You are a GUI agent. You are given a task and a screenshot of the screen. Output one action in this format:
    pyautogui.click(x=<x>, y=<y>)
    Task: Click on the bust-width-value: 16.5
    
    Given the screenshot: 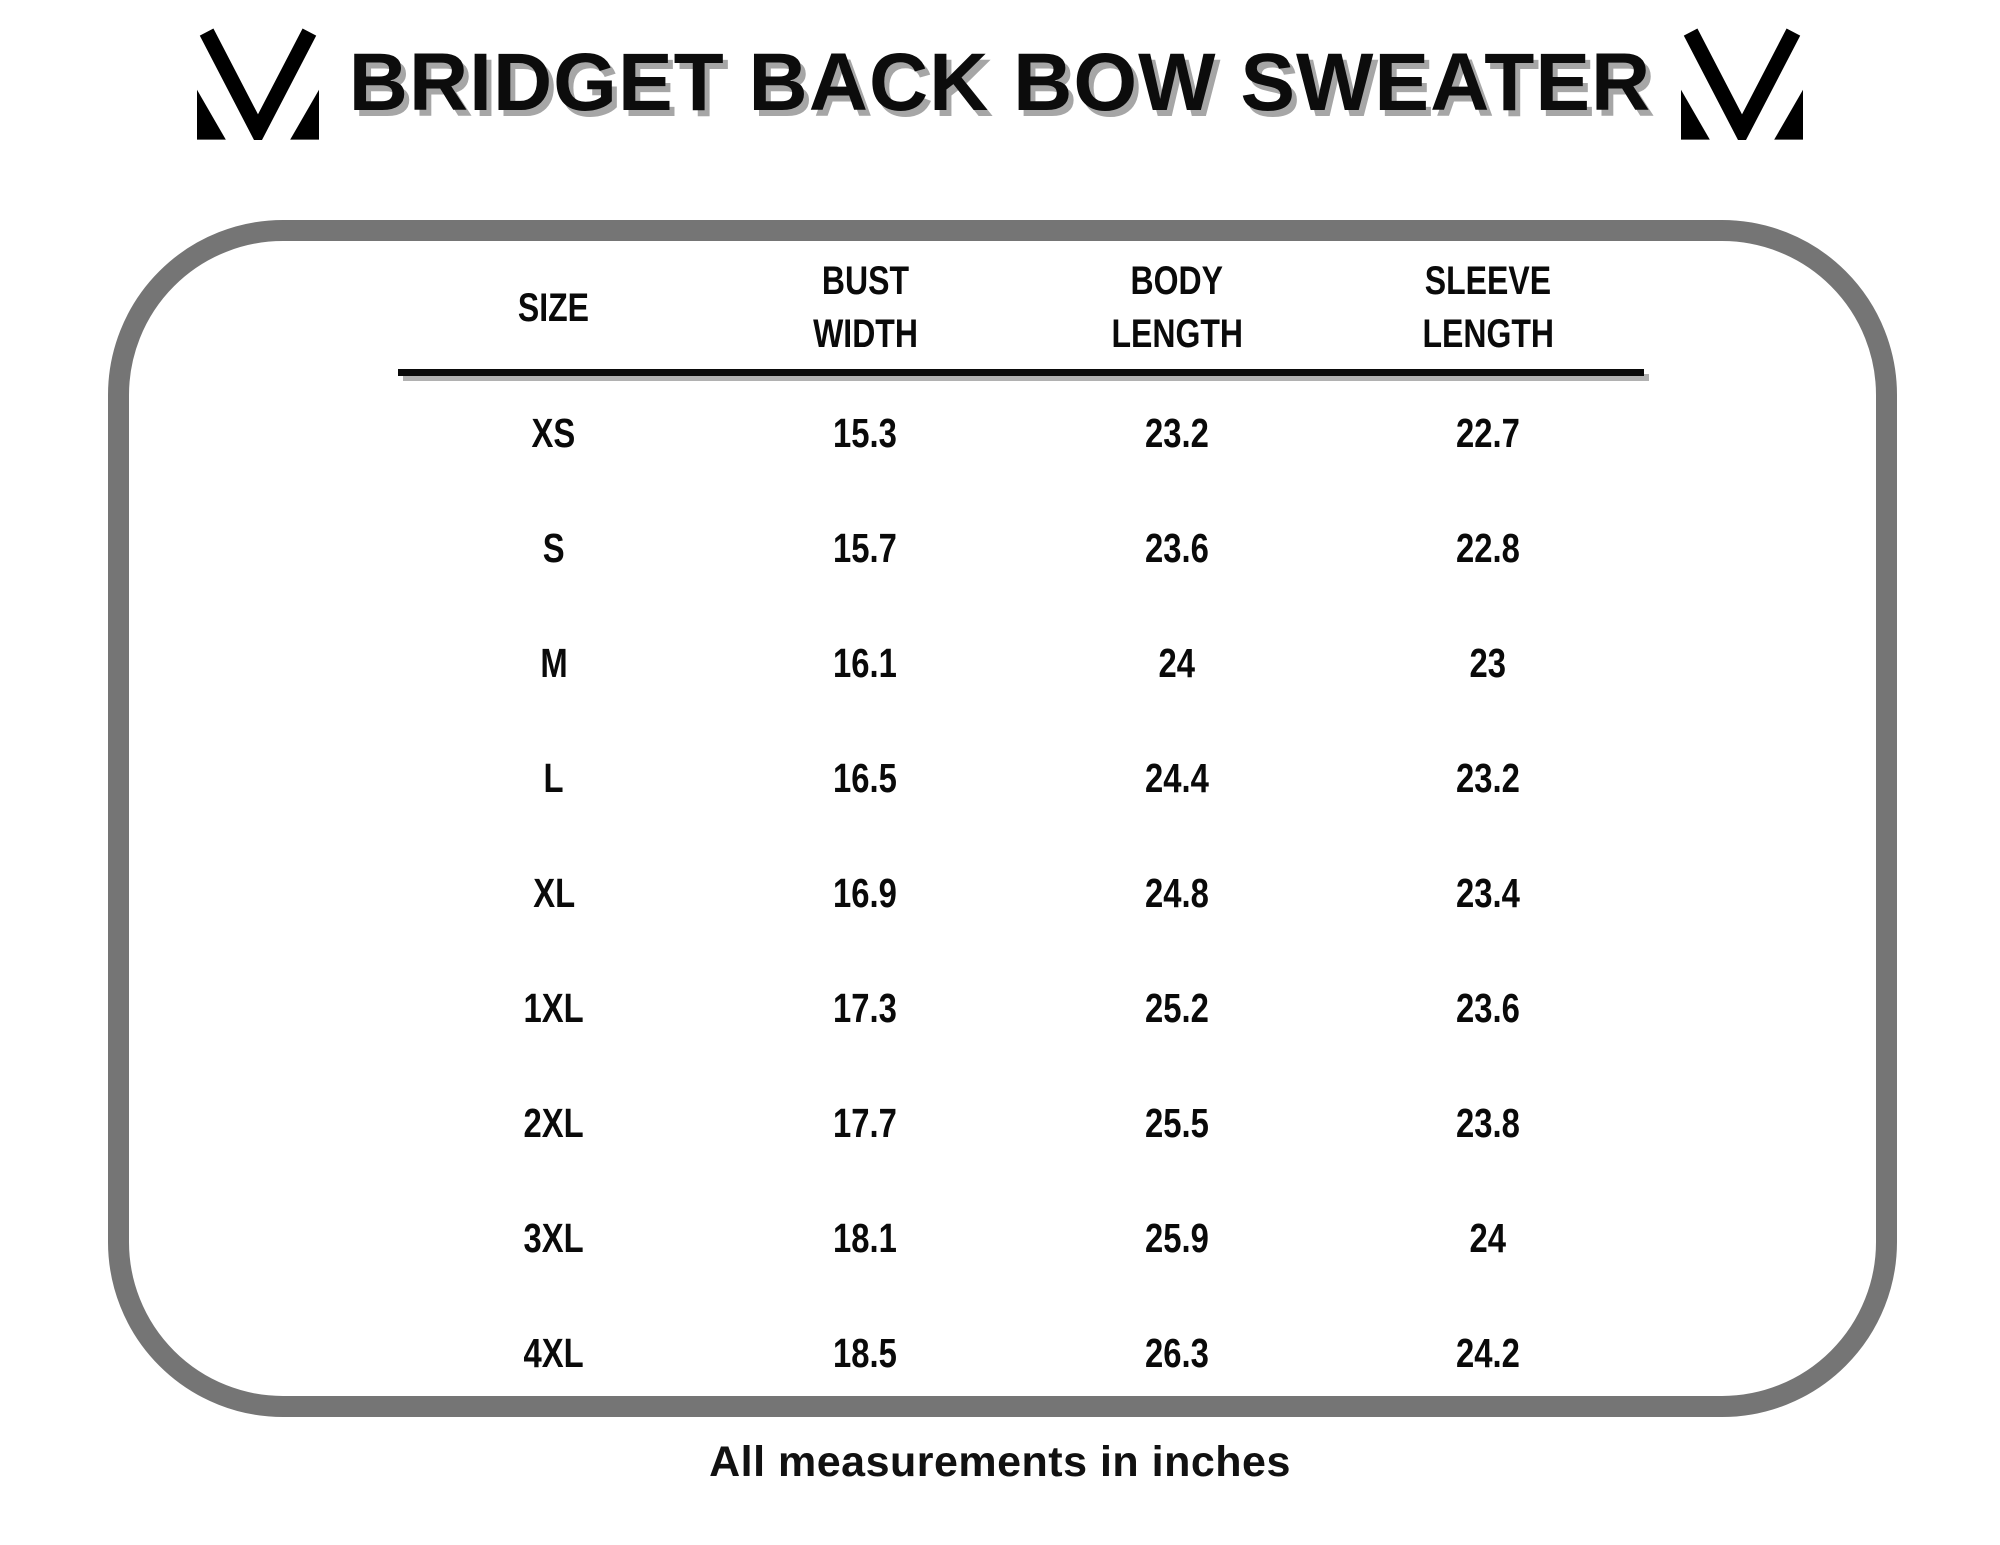 What is the action you would take?
    pyautogui.click(x=865, y=778)
    